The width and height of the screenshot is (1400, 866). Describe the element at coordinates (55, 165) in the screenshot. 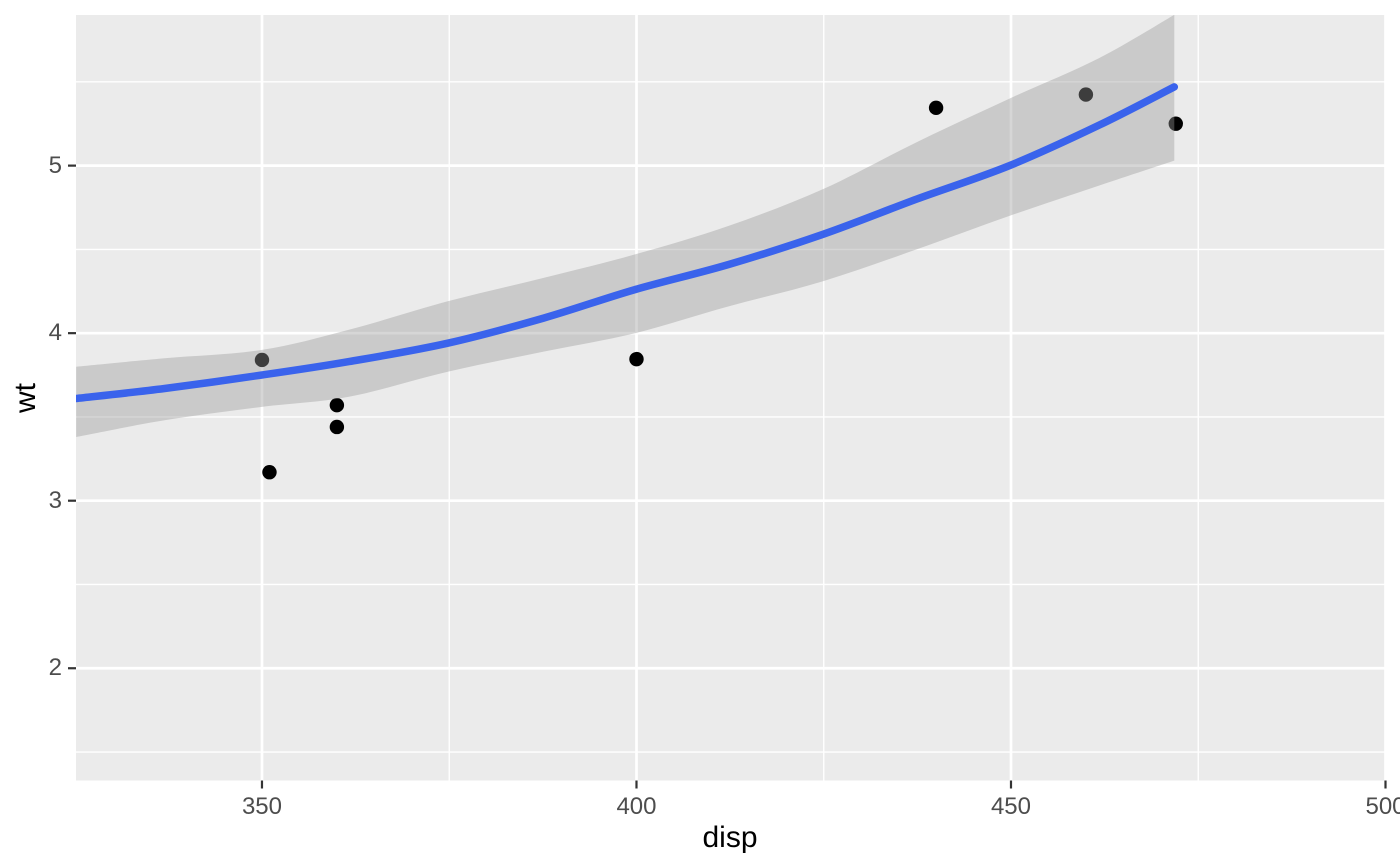

I see `y-tick-label-5: 5` at that location.